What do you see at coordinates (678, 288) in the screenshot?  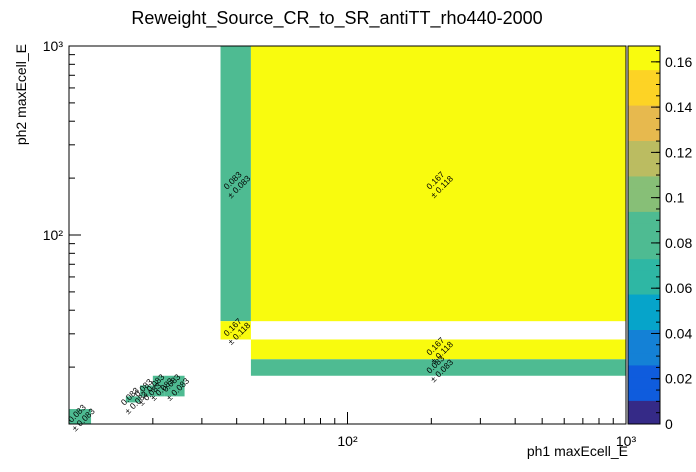 I see `color-scale-tick-label: 0.06` at bounding box center [678, 288].